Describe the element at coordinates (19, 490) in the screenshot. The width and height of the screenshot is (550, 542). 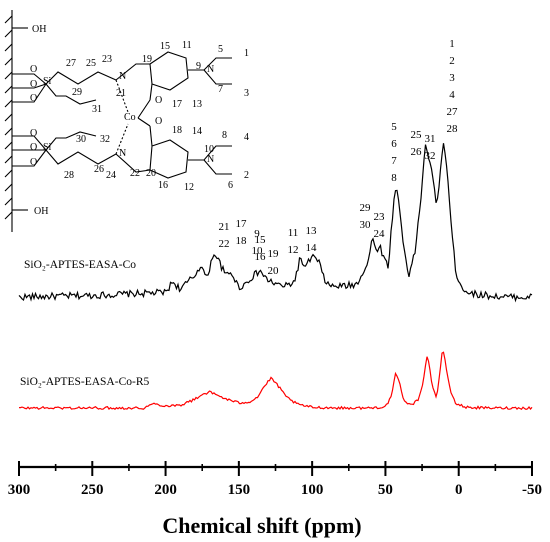
I see `x-tick-label: 300` at that location.